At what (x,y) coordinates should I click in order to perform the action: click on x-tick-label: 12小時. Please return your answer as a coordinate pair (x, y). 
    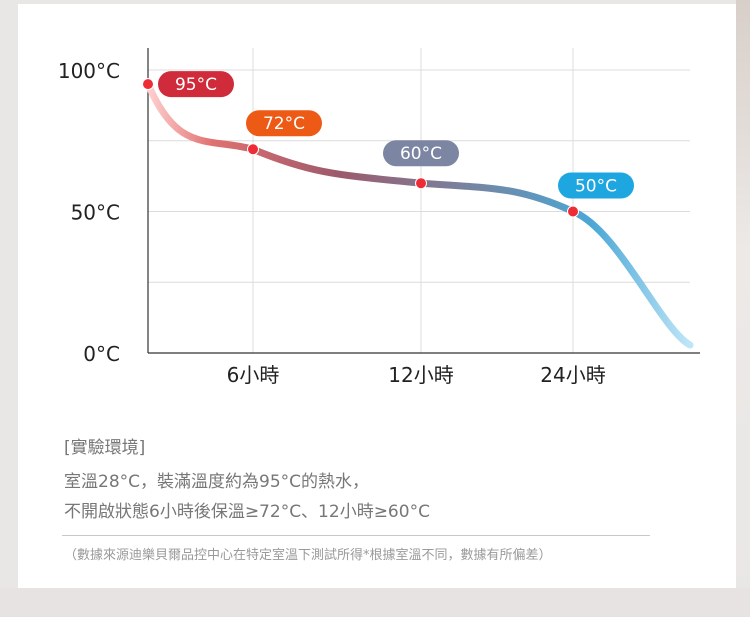
    Looking at the image, I should click on (420, 375).